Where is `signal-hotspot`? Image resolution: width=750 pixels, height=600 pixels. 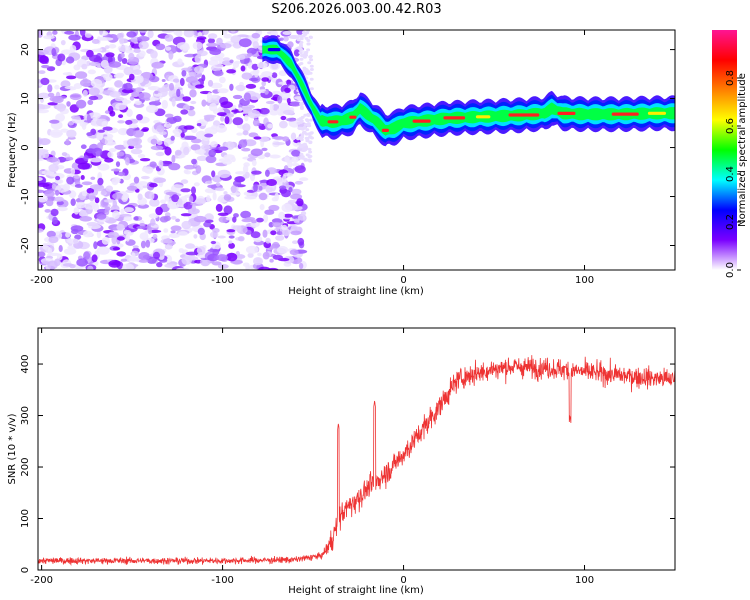 signal-hotspot is located at coordinates (566, 113).